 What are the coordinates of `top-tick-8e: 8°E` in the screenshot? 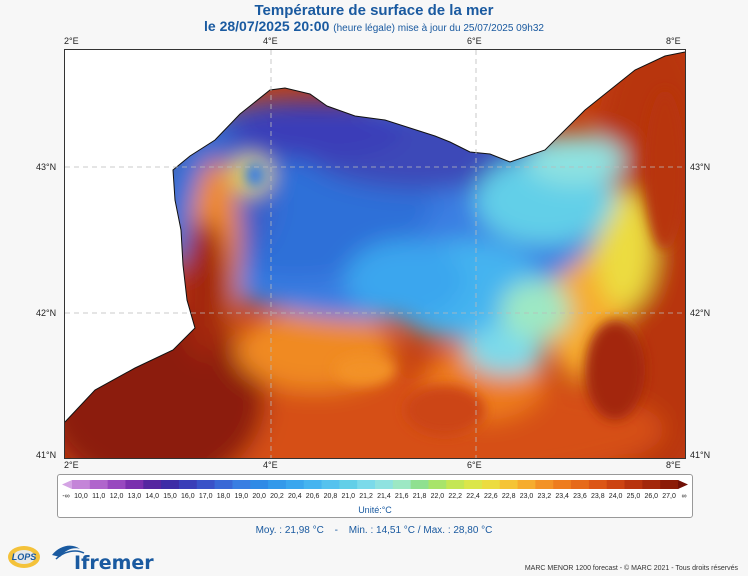 It's located at (673, 41).